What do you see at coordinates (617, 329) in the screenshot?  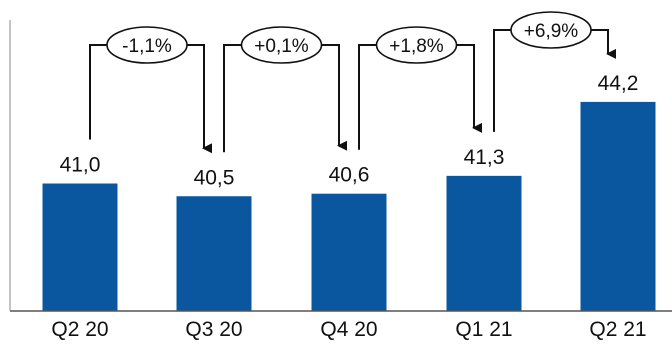 I see `category-label: Q2 21` at bounding box center [617, 329].